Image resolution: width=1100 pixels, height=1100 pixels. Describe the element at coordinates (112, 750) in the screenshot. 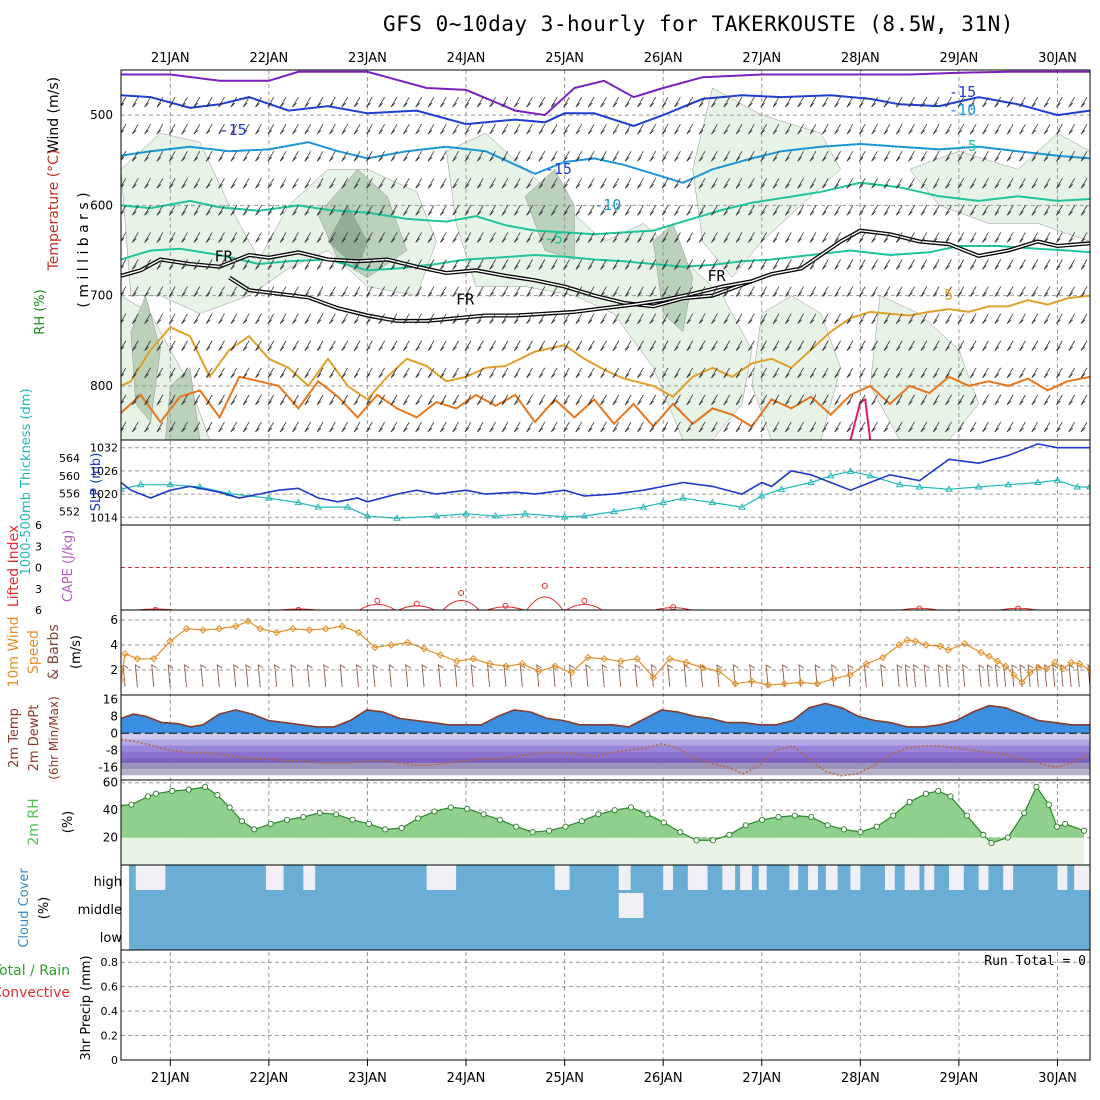

I see `y-tick-temp: -8` at that location.